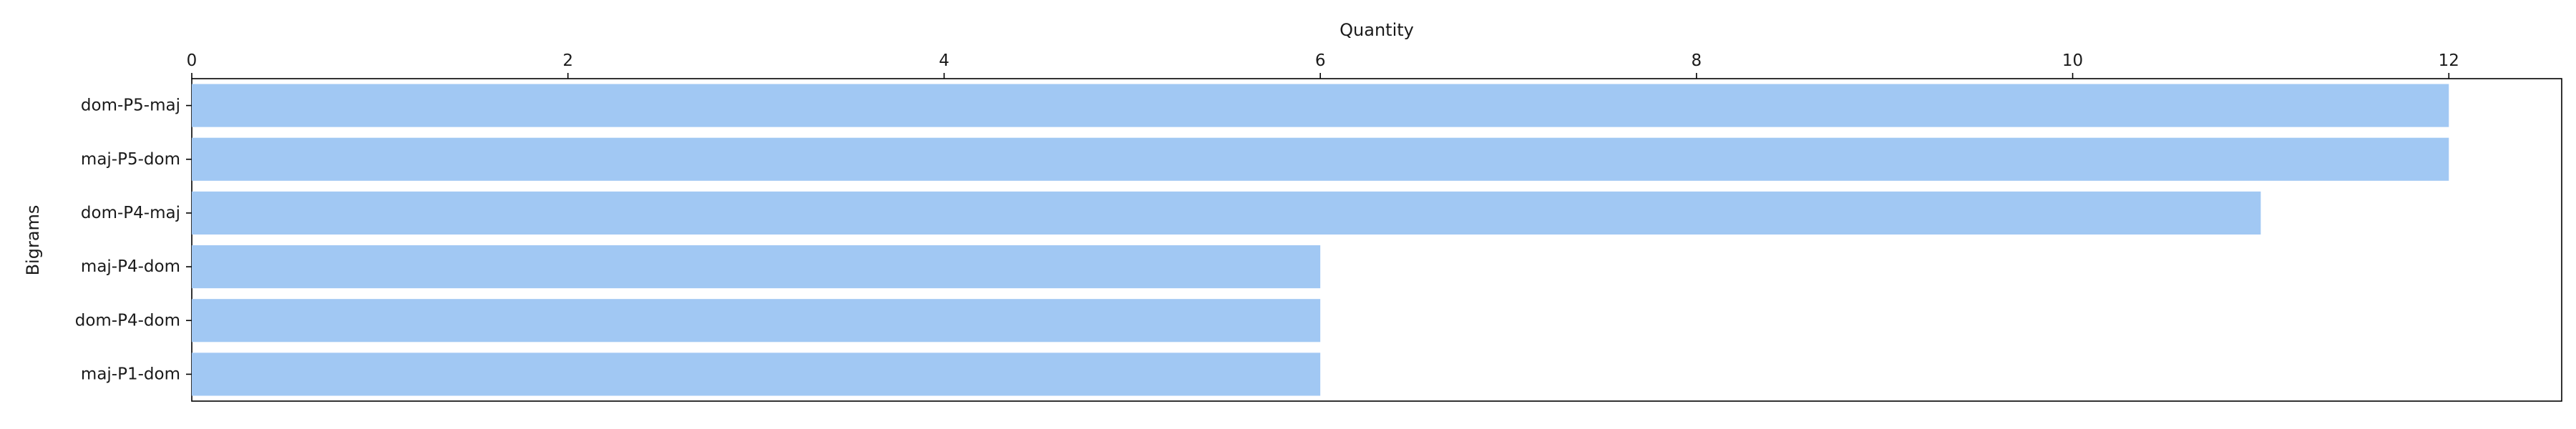 The width and height of the screenshot is (2576, 429). Describe the element at coordinates (2072, 60) in the screenshot. I see `x-tick-label: 10` at that location.